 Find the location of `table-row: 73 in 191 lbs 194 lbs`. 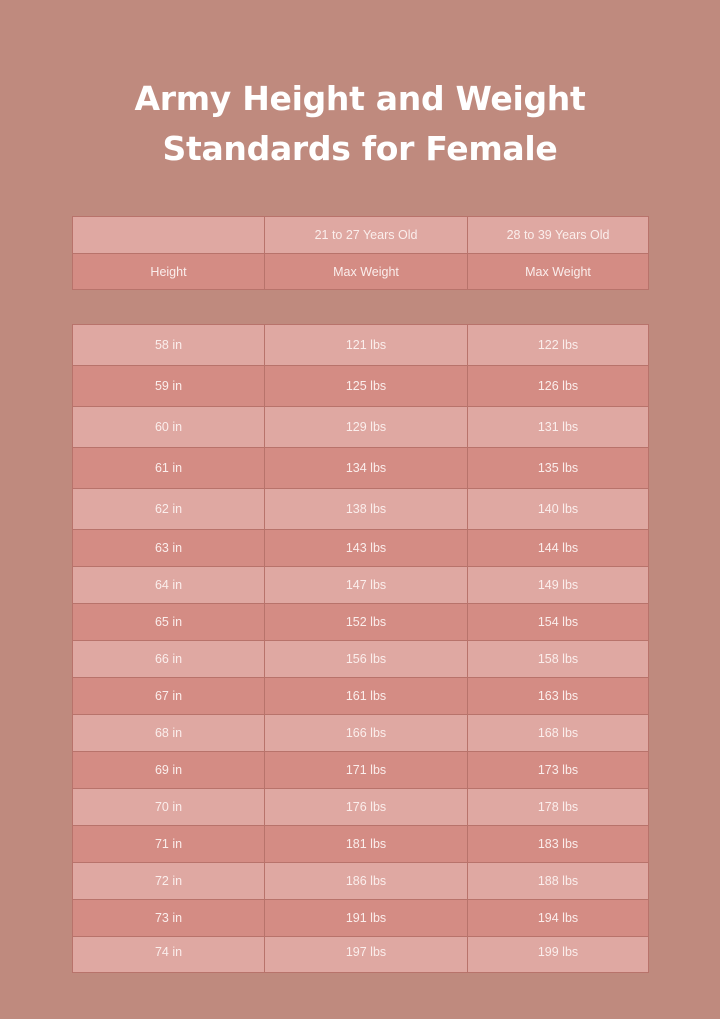

table-row: 73 in 191 lbs 194 lbs is located at coordinates (360, 918).